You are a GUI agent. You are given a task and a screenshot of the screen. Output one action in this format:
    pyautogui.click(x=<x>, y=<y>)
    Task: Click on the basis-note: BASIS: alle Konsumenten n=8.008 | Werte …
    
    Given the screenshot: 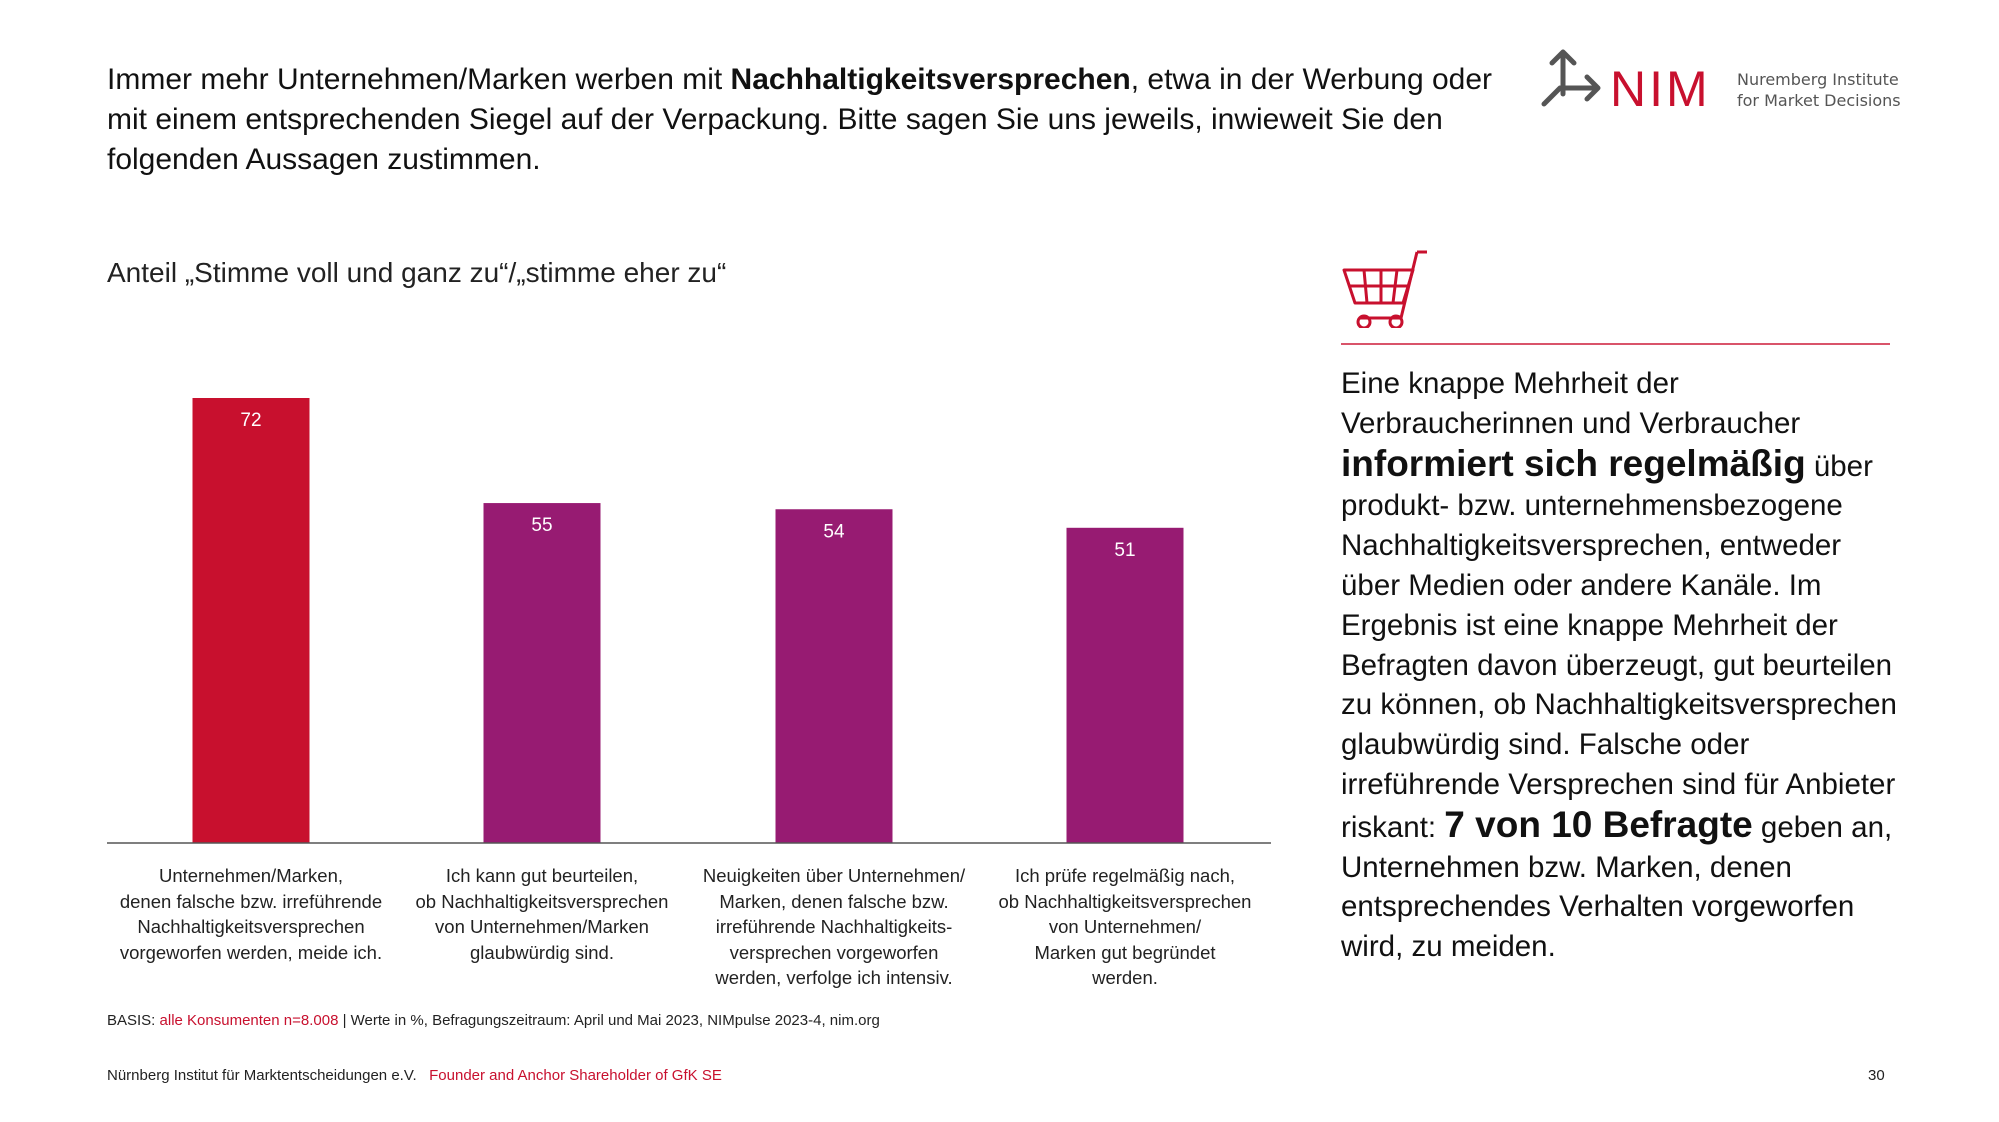 What is the action you would take?
    pyautogui.click(x=493, y=1020)
    